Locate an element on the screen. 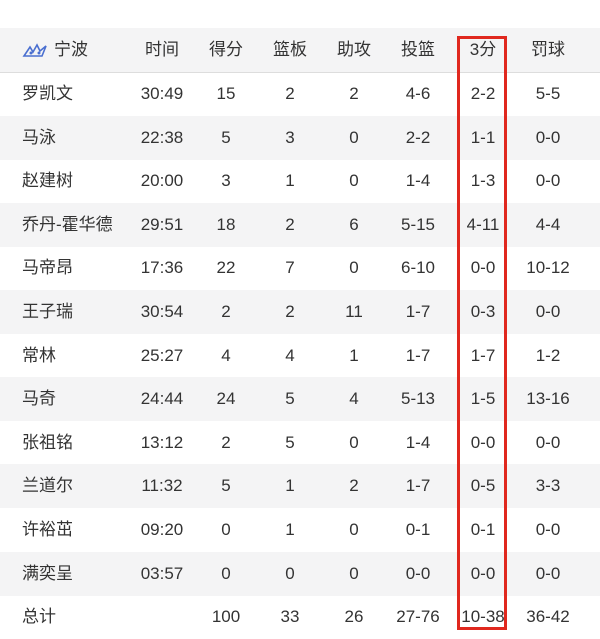 This screenshot has width=600, height=639. team-name: 宁波 is located at coordinates (71, 49).